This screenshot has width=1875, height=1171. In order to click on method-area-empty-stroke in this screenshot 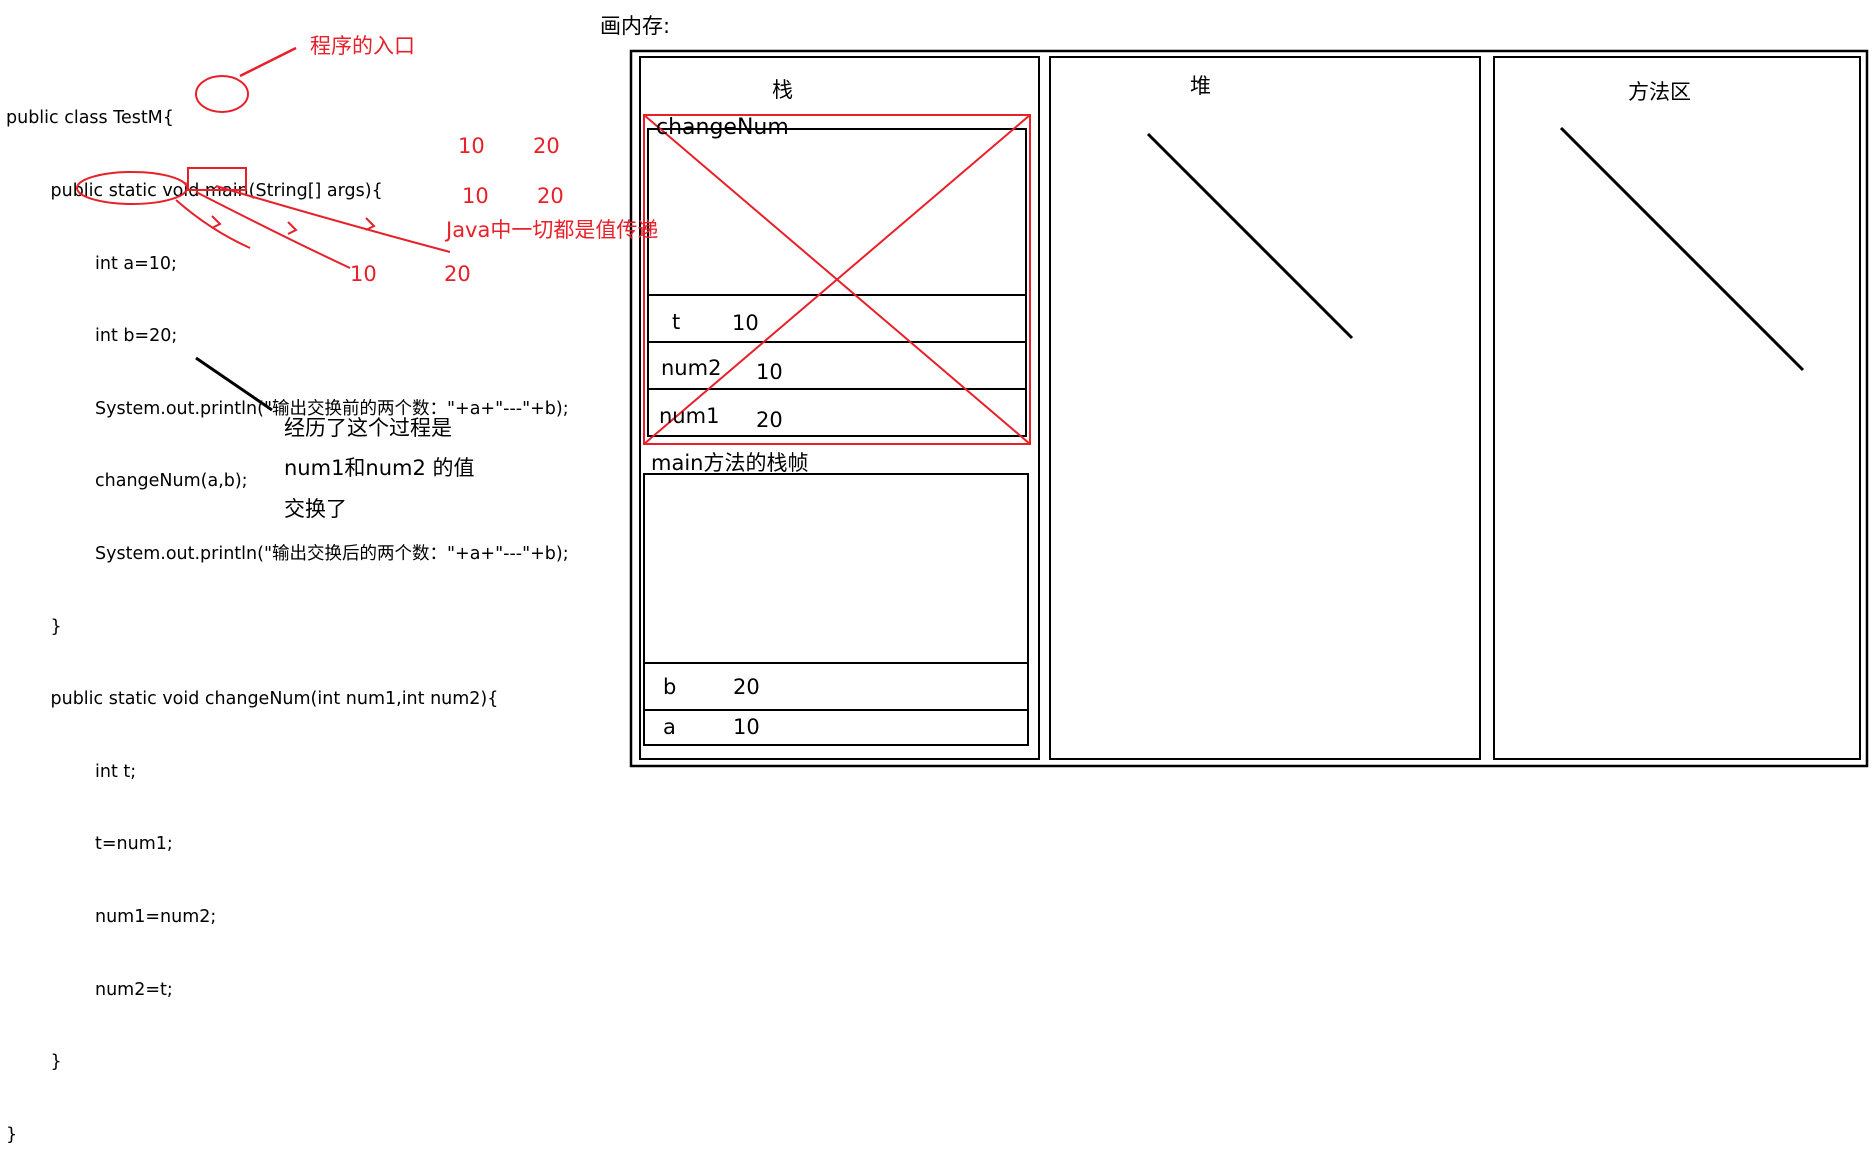, I will do `click(1682, 249)`.